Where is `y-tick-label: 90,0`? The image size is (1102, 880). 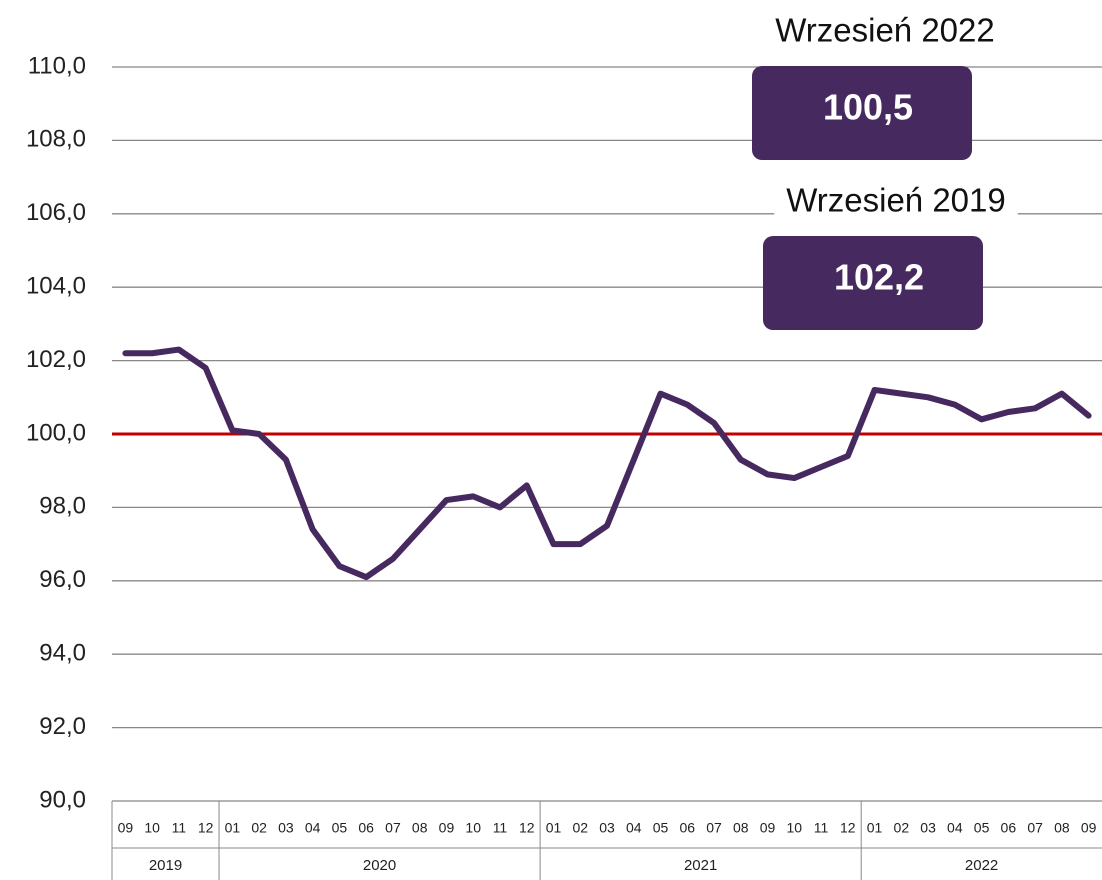 y-tick-label: 90,0 is located at coordinates (62, 799).